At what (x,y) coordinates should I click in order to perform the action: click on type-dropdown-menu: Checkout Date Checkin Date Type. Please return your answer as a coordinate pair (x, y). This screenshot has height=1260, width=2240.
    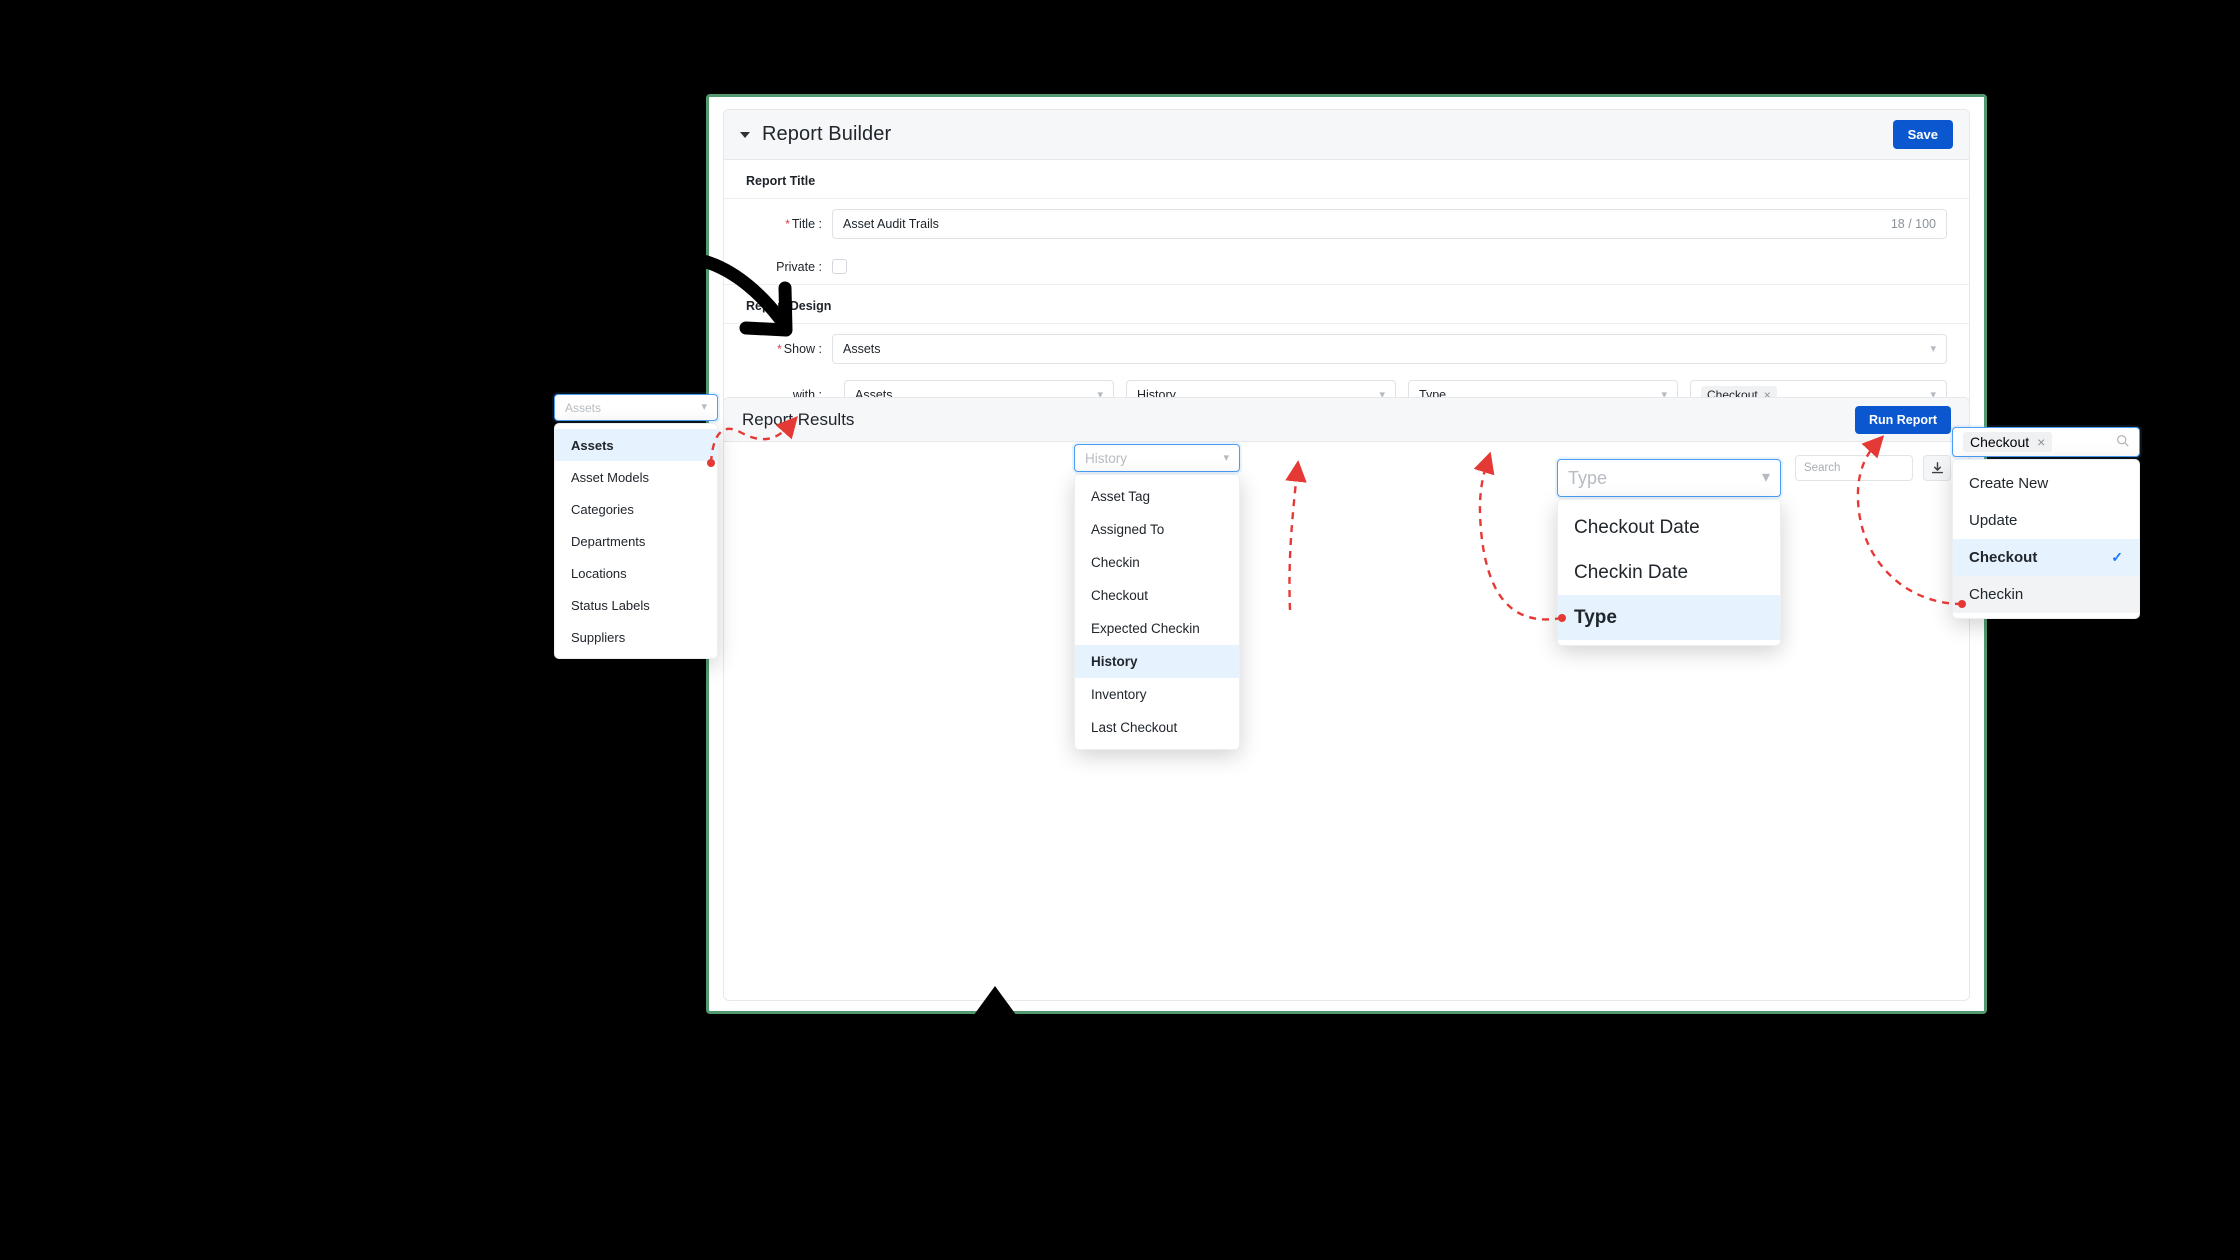
    Looking at the image, I should click on (1669, 572).